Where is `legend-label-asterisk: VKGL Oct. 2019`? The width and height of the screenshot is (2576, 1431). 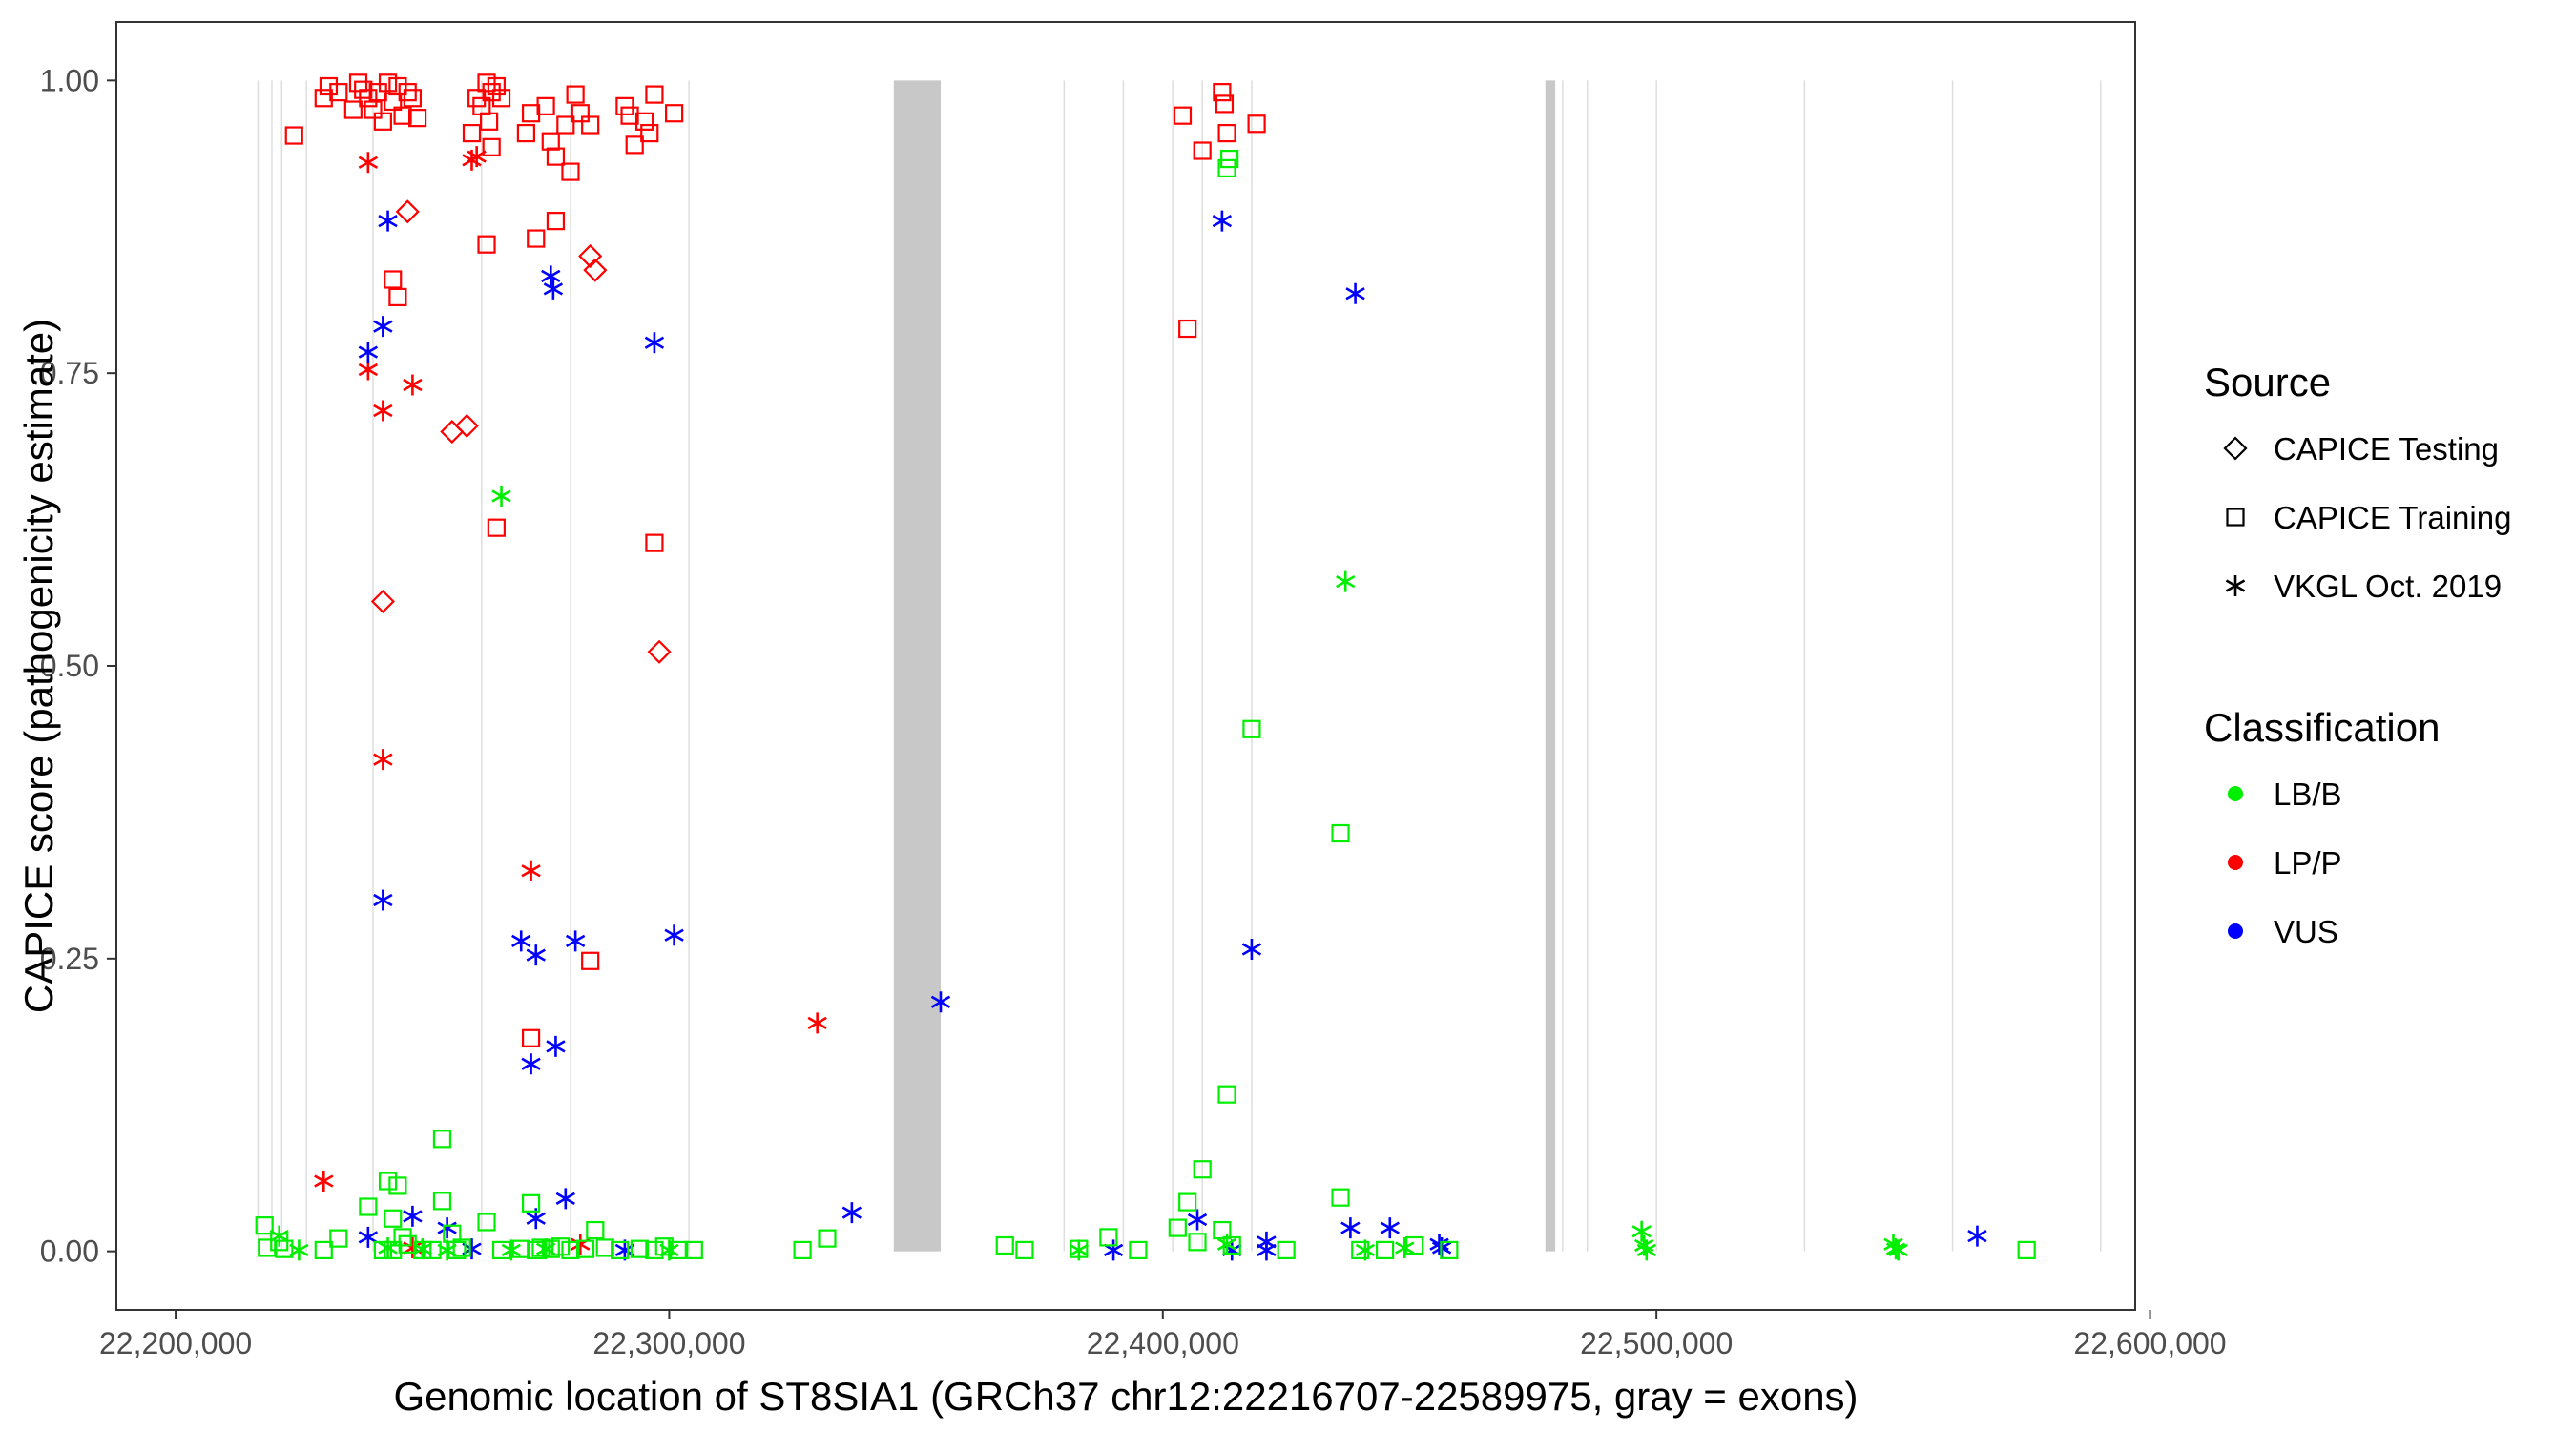 legend-label-asterisk: VKGL Oct. 2019 is located at coordinates (2388, 586).